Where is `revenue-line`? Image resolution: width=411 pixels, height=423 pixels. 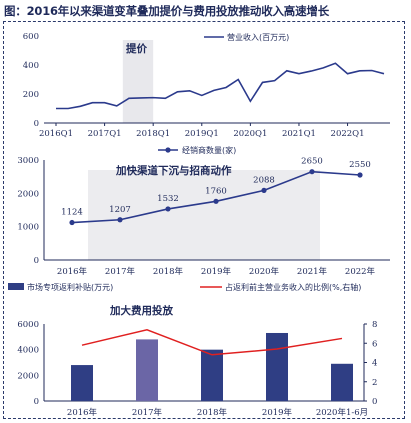 revenue-line is located at coordinates (220, 86).